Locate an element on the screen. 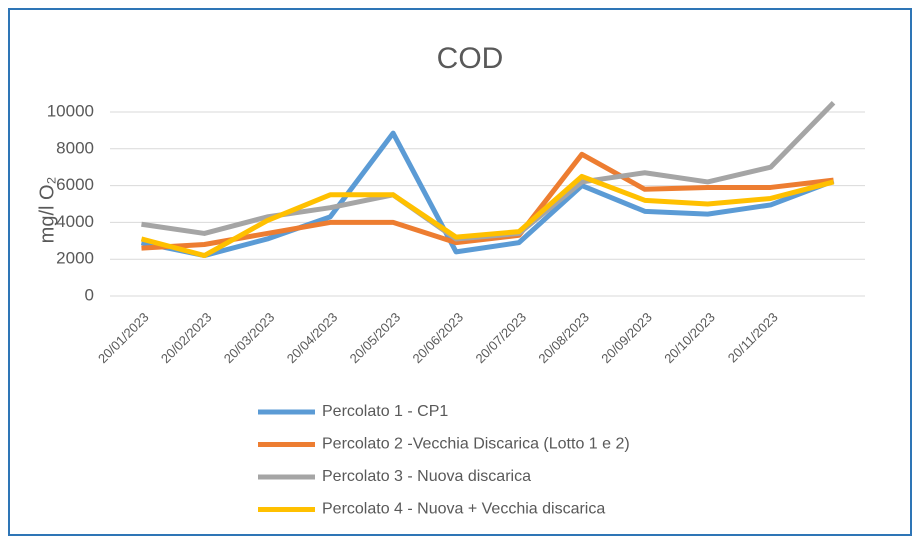  chart-title: COD is located at coordinates (470, 58).